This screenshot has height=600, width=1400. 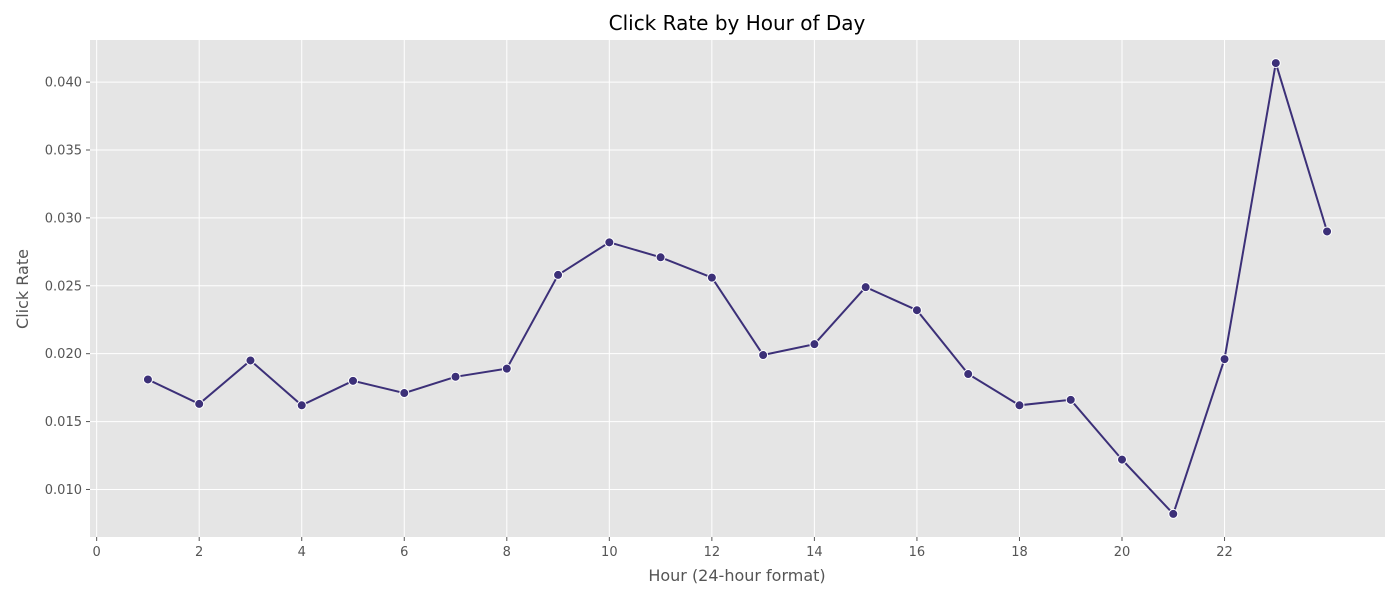 I want to click on x-tick-label: 0, so click(x=97, y=552).